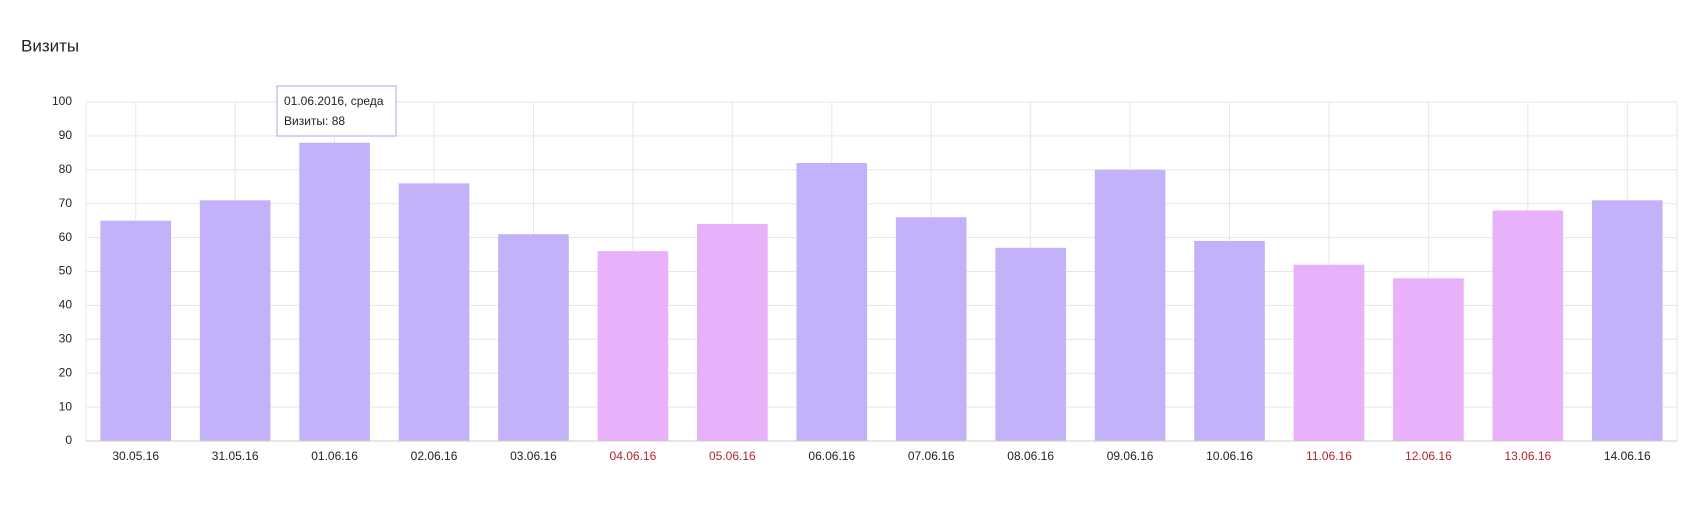  Describe the element at coordinates (68, 440) in the screenshot. I see `y-tick-label: 0` at that location.